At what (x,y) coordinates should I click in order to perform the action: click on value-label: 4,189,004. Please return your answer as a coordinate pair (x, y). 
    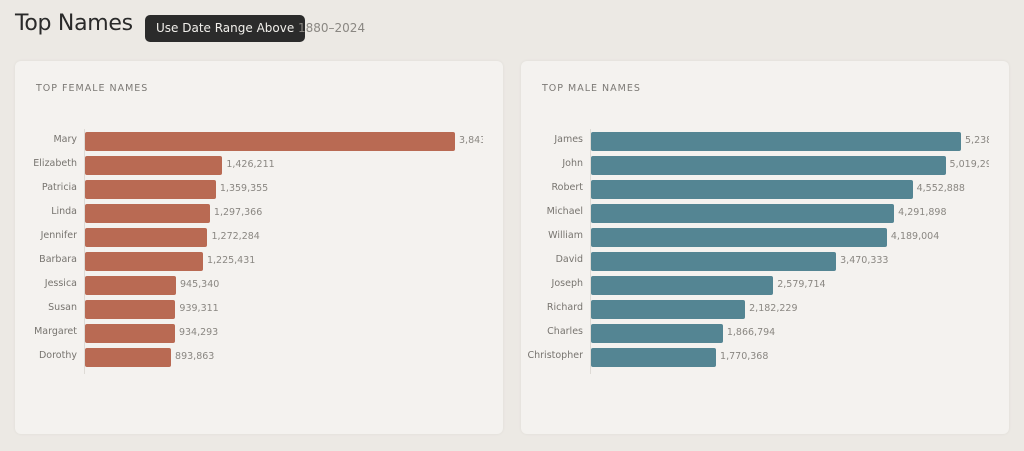
    Looking at the image, I should click on (915, 236).